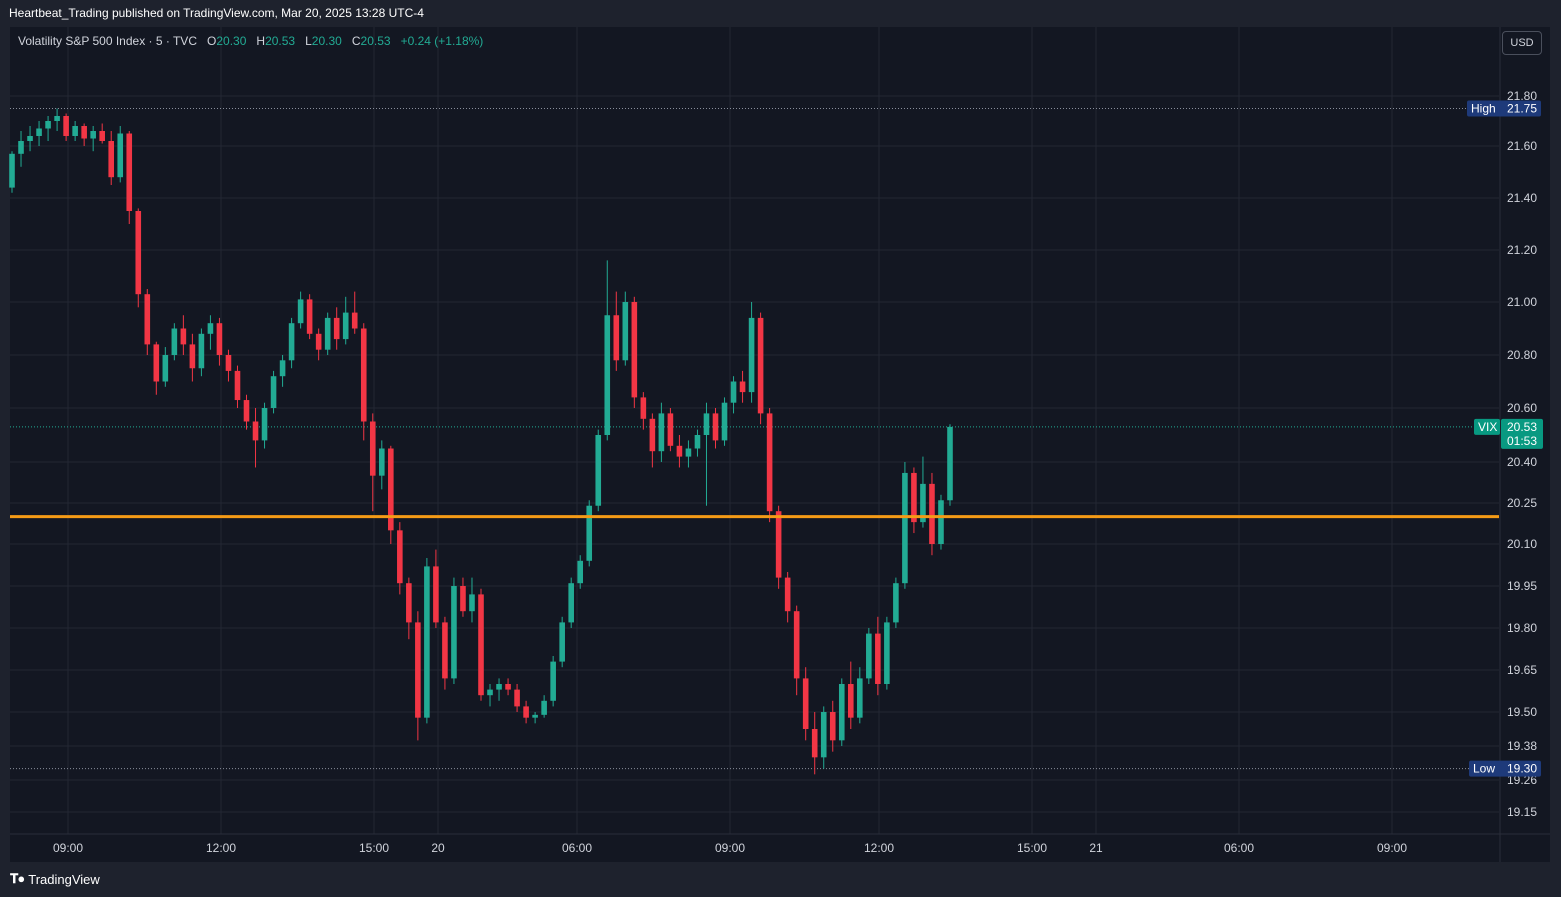 The image size is (1561, 897). Describe the element at coordinates (308, 41) in the screenshot. I see `legend-low-label: L` at that location.